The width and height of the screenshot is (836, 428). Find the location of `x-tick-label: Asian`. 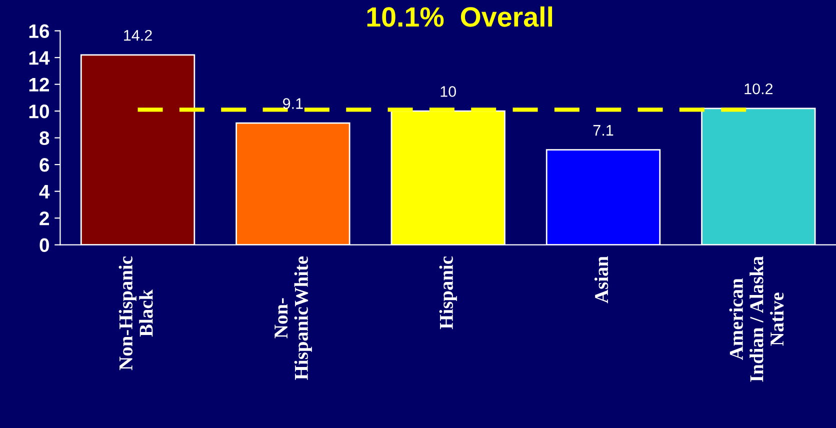

x-tick-label: Asian is located at coordinates (601, 280).